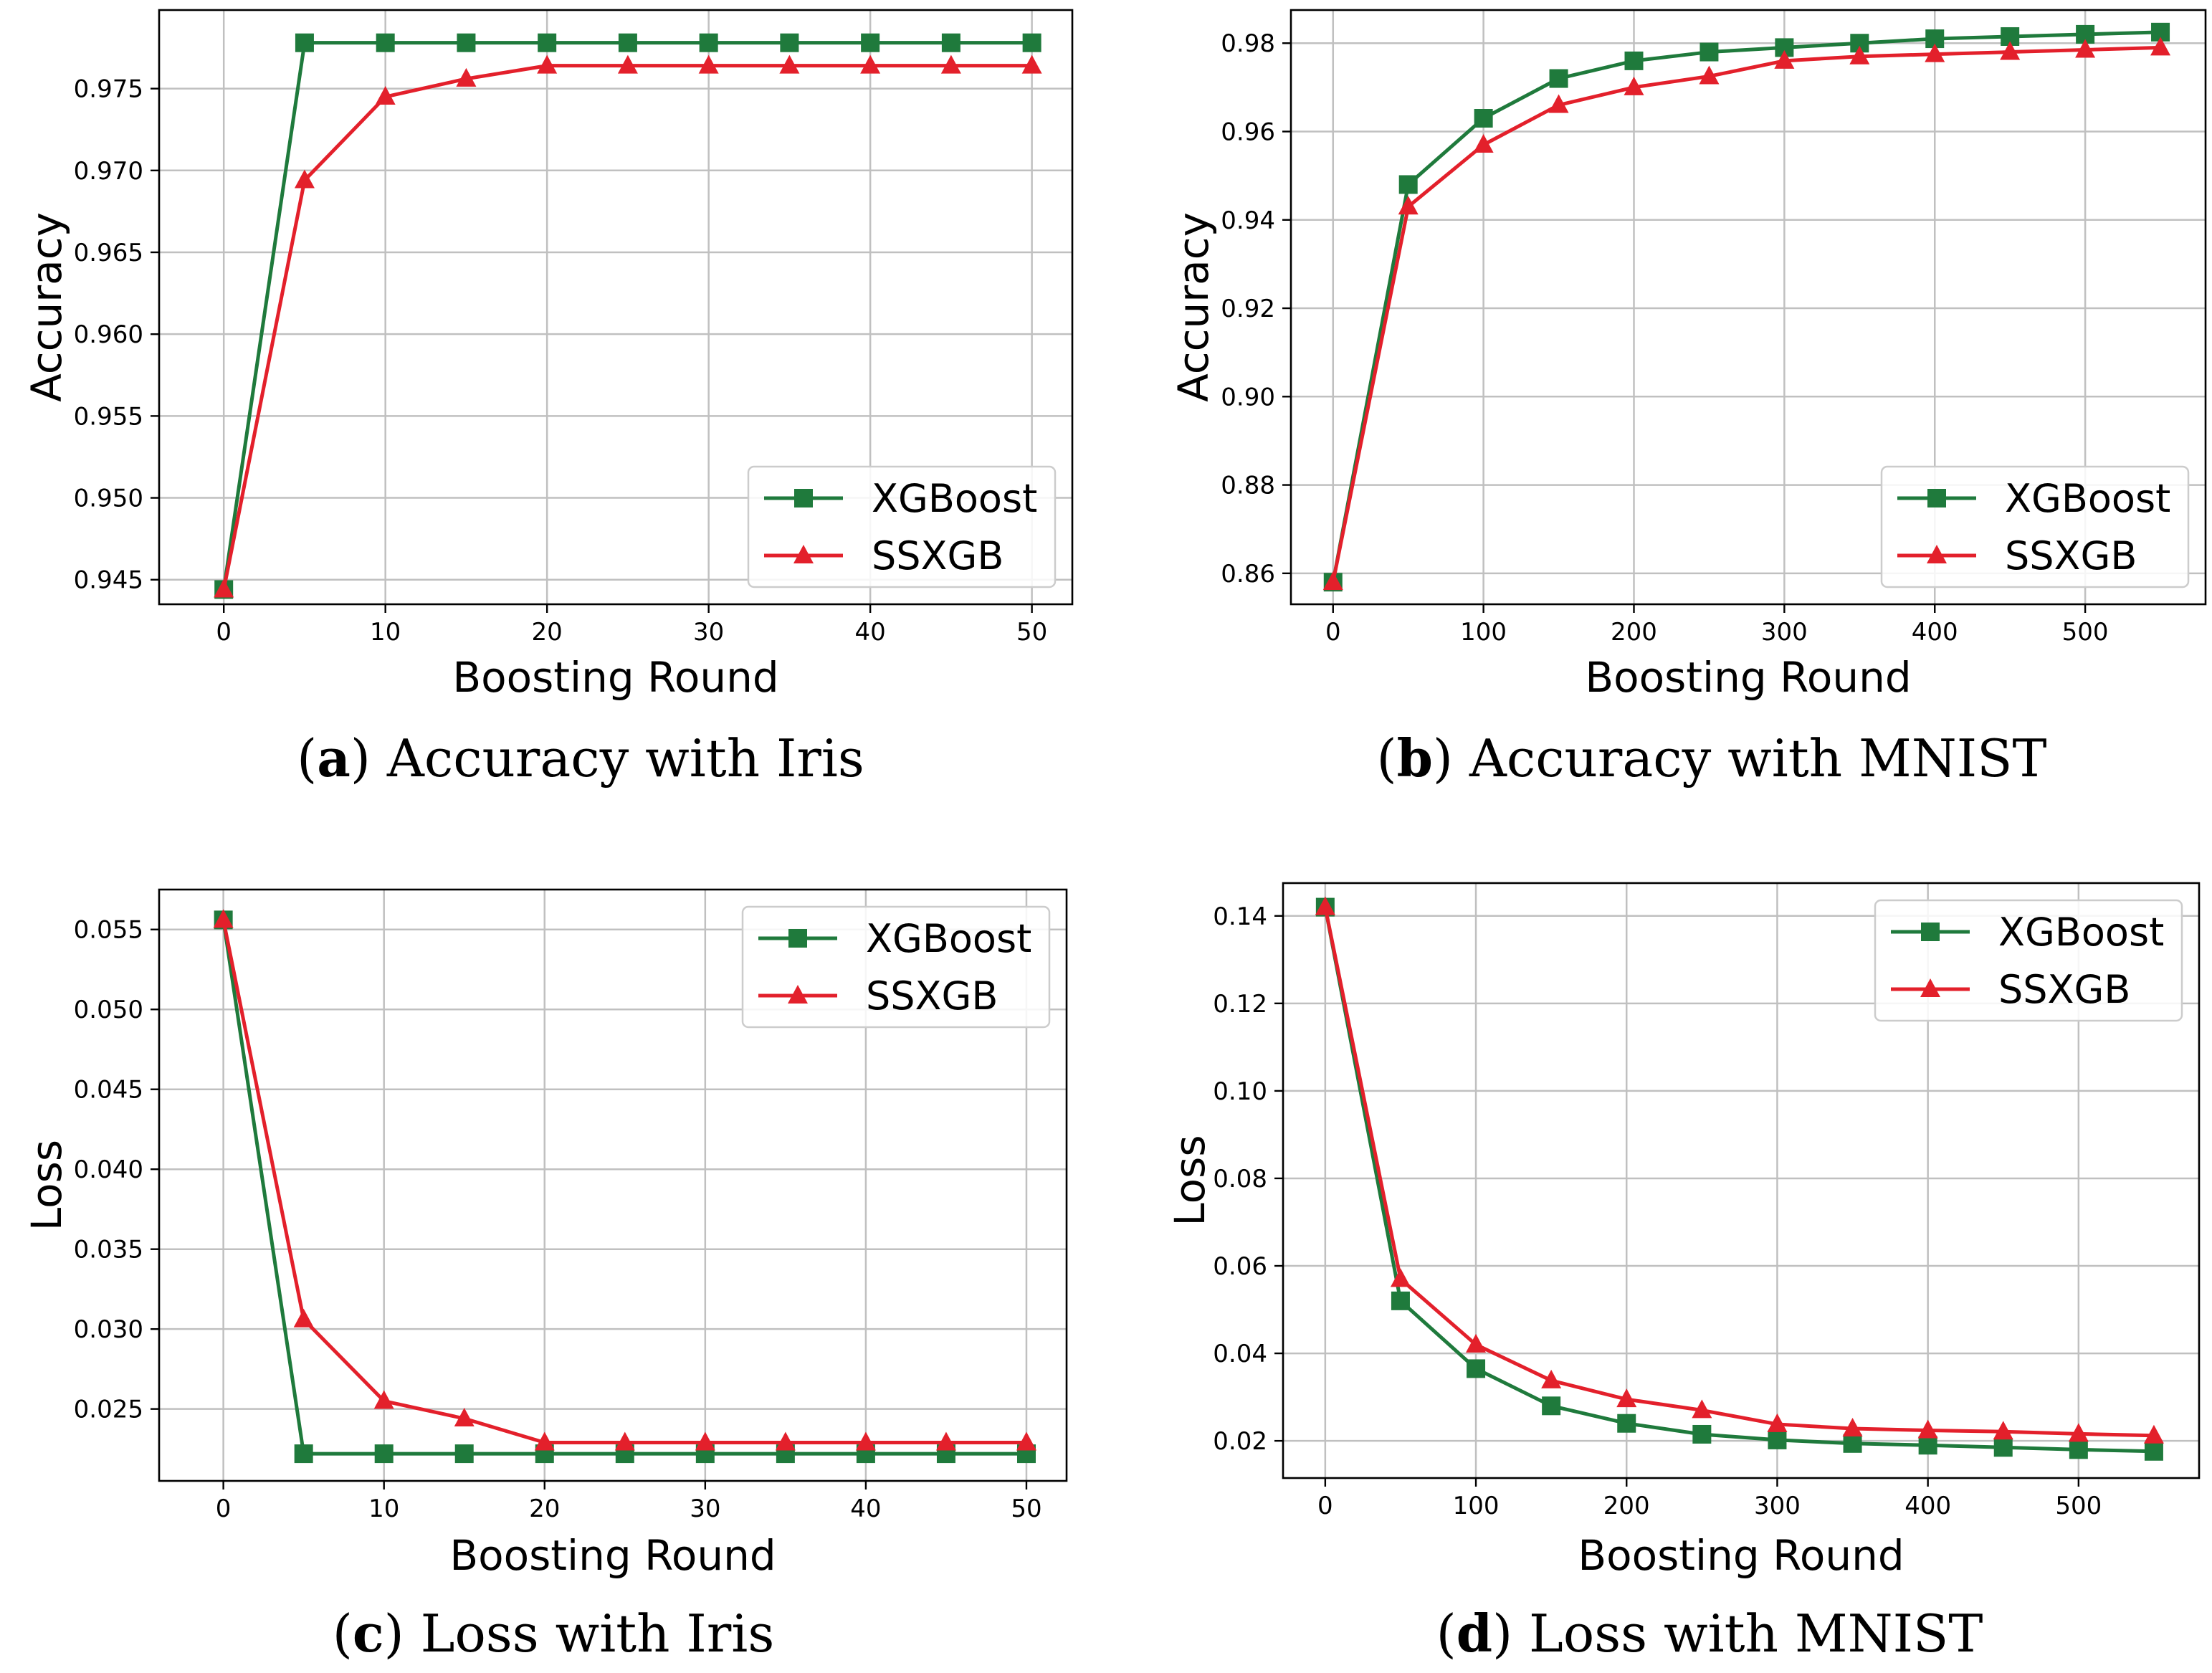 This screenshot has width=2212, height=1673. Describe the element at coordinates (109, 499) in the screenshot. I see `y-tick-label: 0.950` at that location.